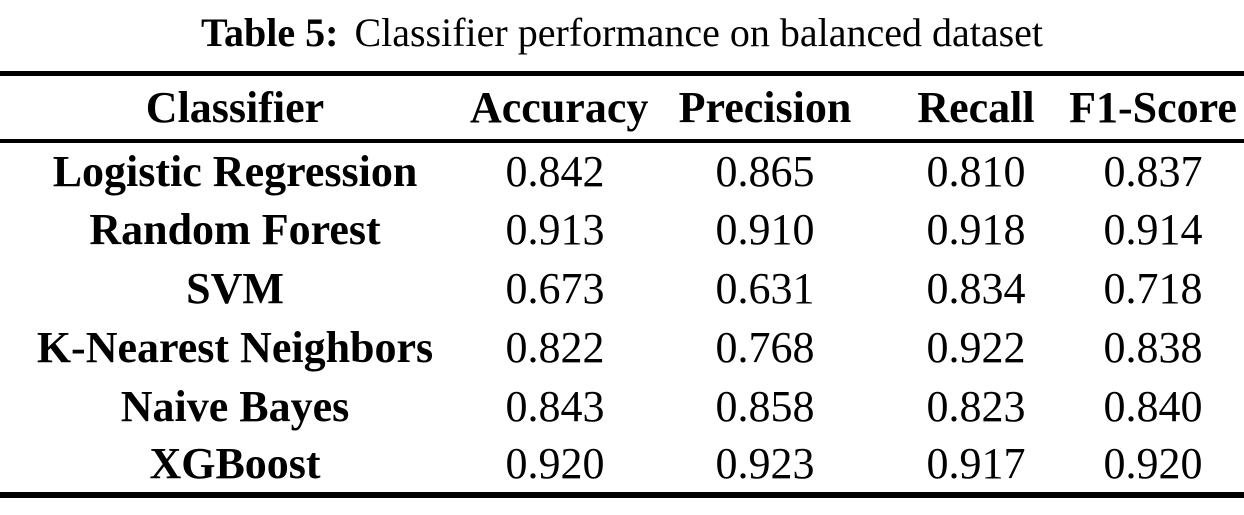  Describe the element at coordinates (765, 107) in the screenshot. I see `column-header-precision: Precision` at that location.